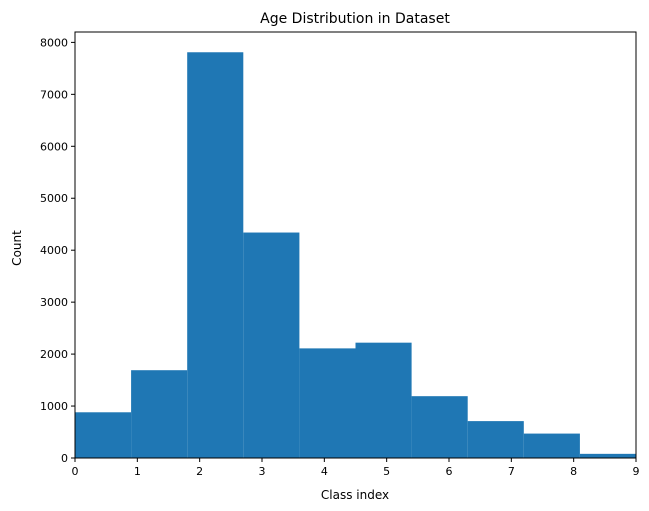 This screenshot has width=649, height=511. I want to click on y-tick-label: 4000, so click(54, 250).